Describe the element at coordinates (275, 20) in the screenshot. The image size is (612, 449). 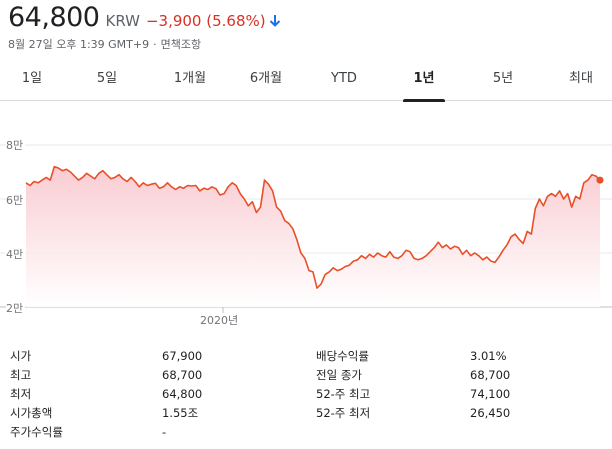
I see `arrow-down-icon` at that location.